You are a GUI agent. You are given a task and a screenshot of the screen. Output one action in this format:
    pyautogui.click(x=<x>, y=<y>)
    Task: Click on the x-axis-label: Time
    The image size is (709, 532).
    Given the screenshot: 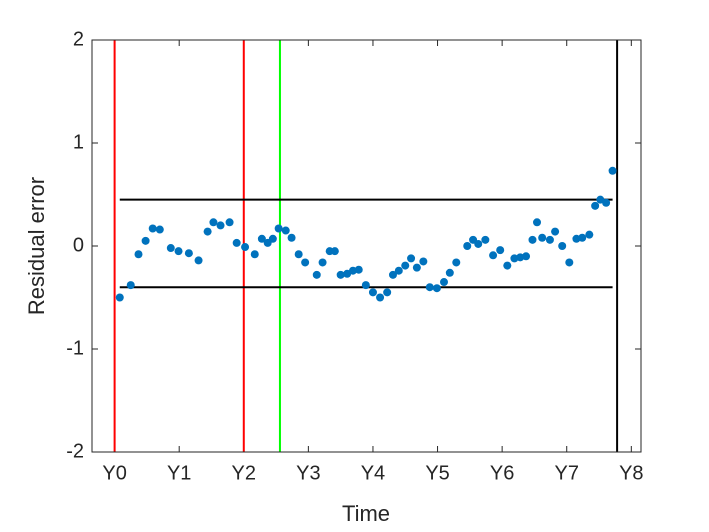 What is the action you would take?
    pyautogui.click(x=366, y=513)
    